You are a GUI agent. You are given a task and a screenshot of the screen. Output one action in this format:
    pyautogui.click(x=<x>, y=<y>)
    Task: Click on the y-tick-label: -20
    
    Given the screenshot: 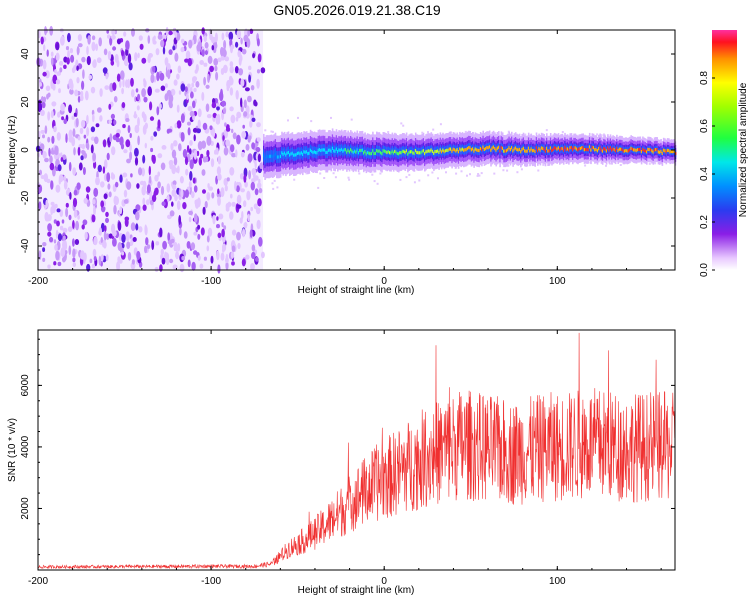 What is the action you would take?
    pyautogui.click(x=25, y=197)
    